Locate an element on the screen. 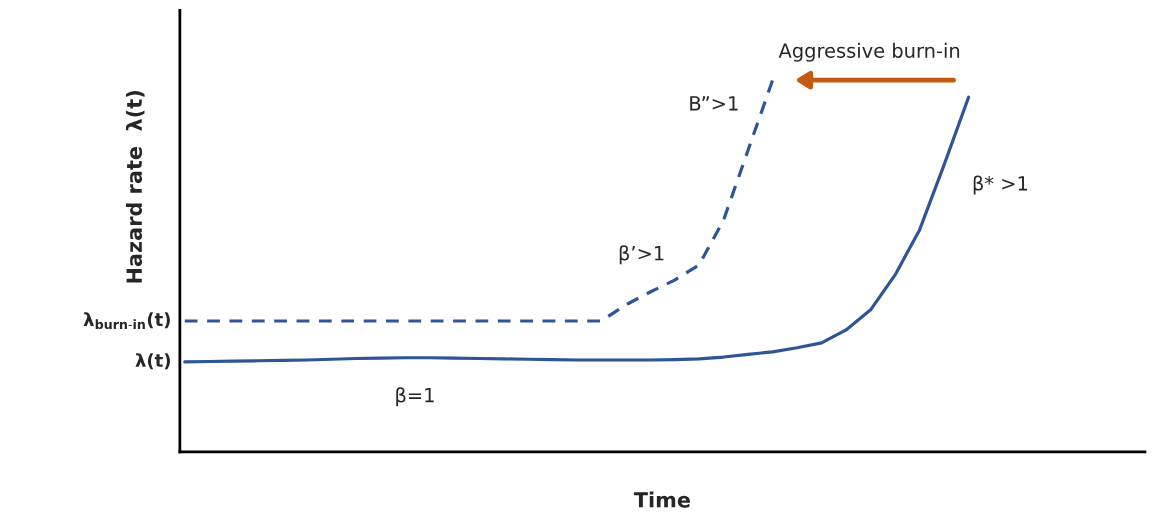  annotation: β* >1 is located at coordinates (1000, 185).